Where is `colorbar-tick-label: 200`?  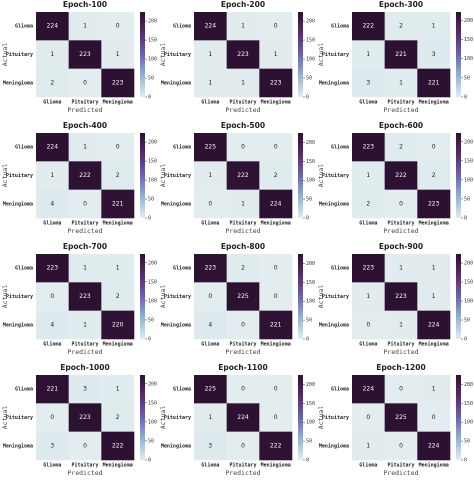
colorbar-tick-label: 200 is located at coordinates (152, 384).